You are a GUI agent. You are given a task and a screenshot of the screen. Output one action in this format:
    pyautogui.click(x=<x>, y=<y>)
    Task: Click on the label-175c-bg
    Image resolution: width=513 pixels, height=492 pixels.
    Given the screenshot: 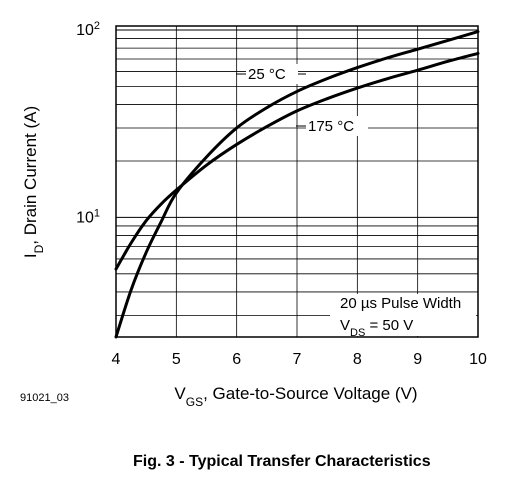 What is the action you would take?
    pyautogui.click(x=337, y=126)
    